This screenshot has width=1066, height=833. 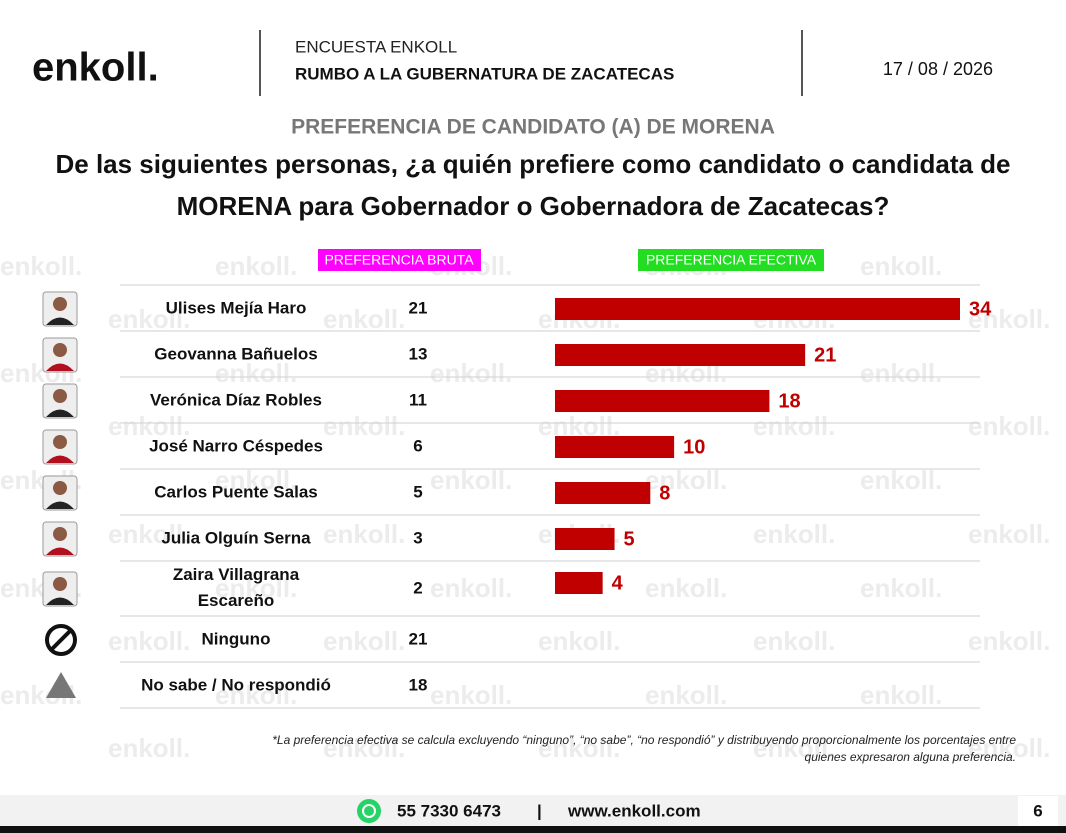 I want to click on unknown-icon, so click(x=61, y=685).